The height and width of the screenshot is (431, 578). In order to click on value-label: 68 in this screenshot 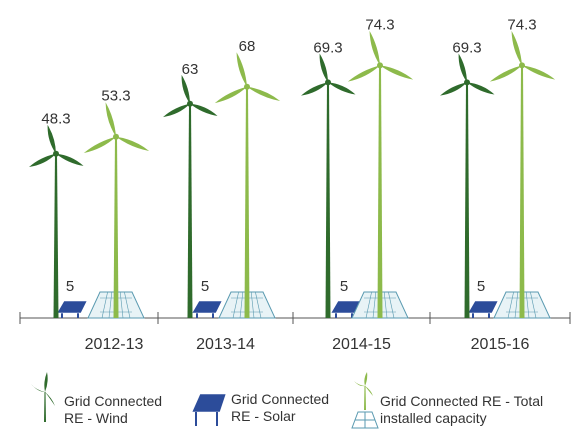, I will do `click(247, 46)`.